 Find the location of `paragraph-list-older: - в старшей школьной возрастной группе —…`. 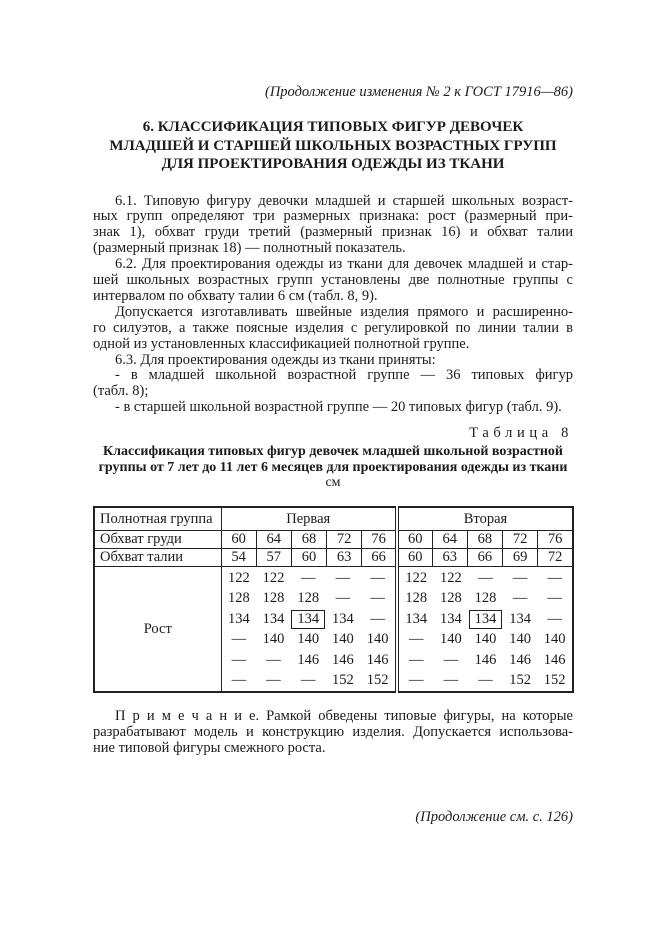

paragraph-list-older: - в старшей школьной возрастной группе —… is located at coordinates (333, 407).